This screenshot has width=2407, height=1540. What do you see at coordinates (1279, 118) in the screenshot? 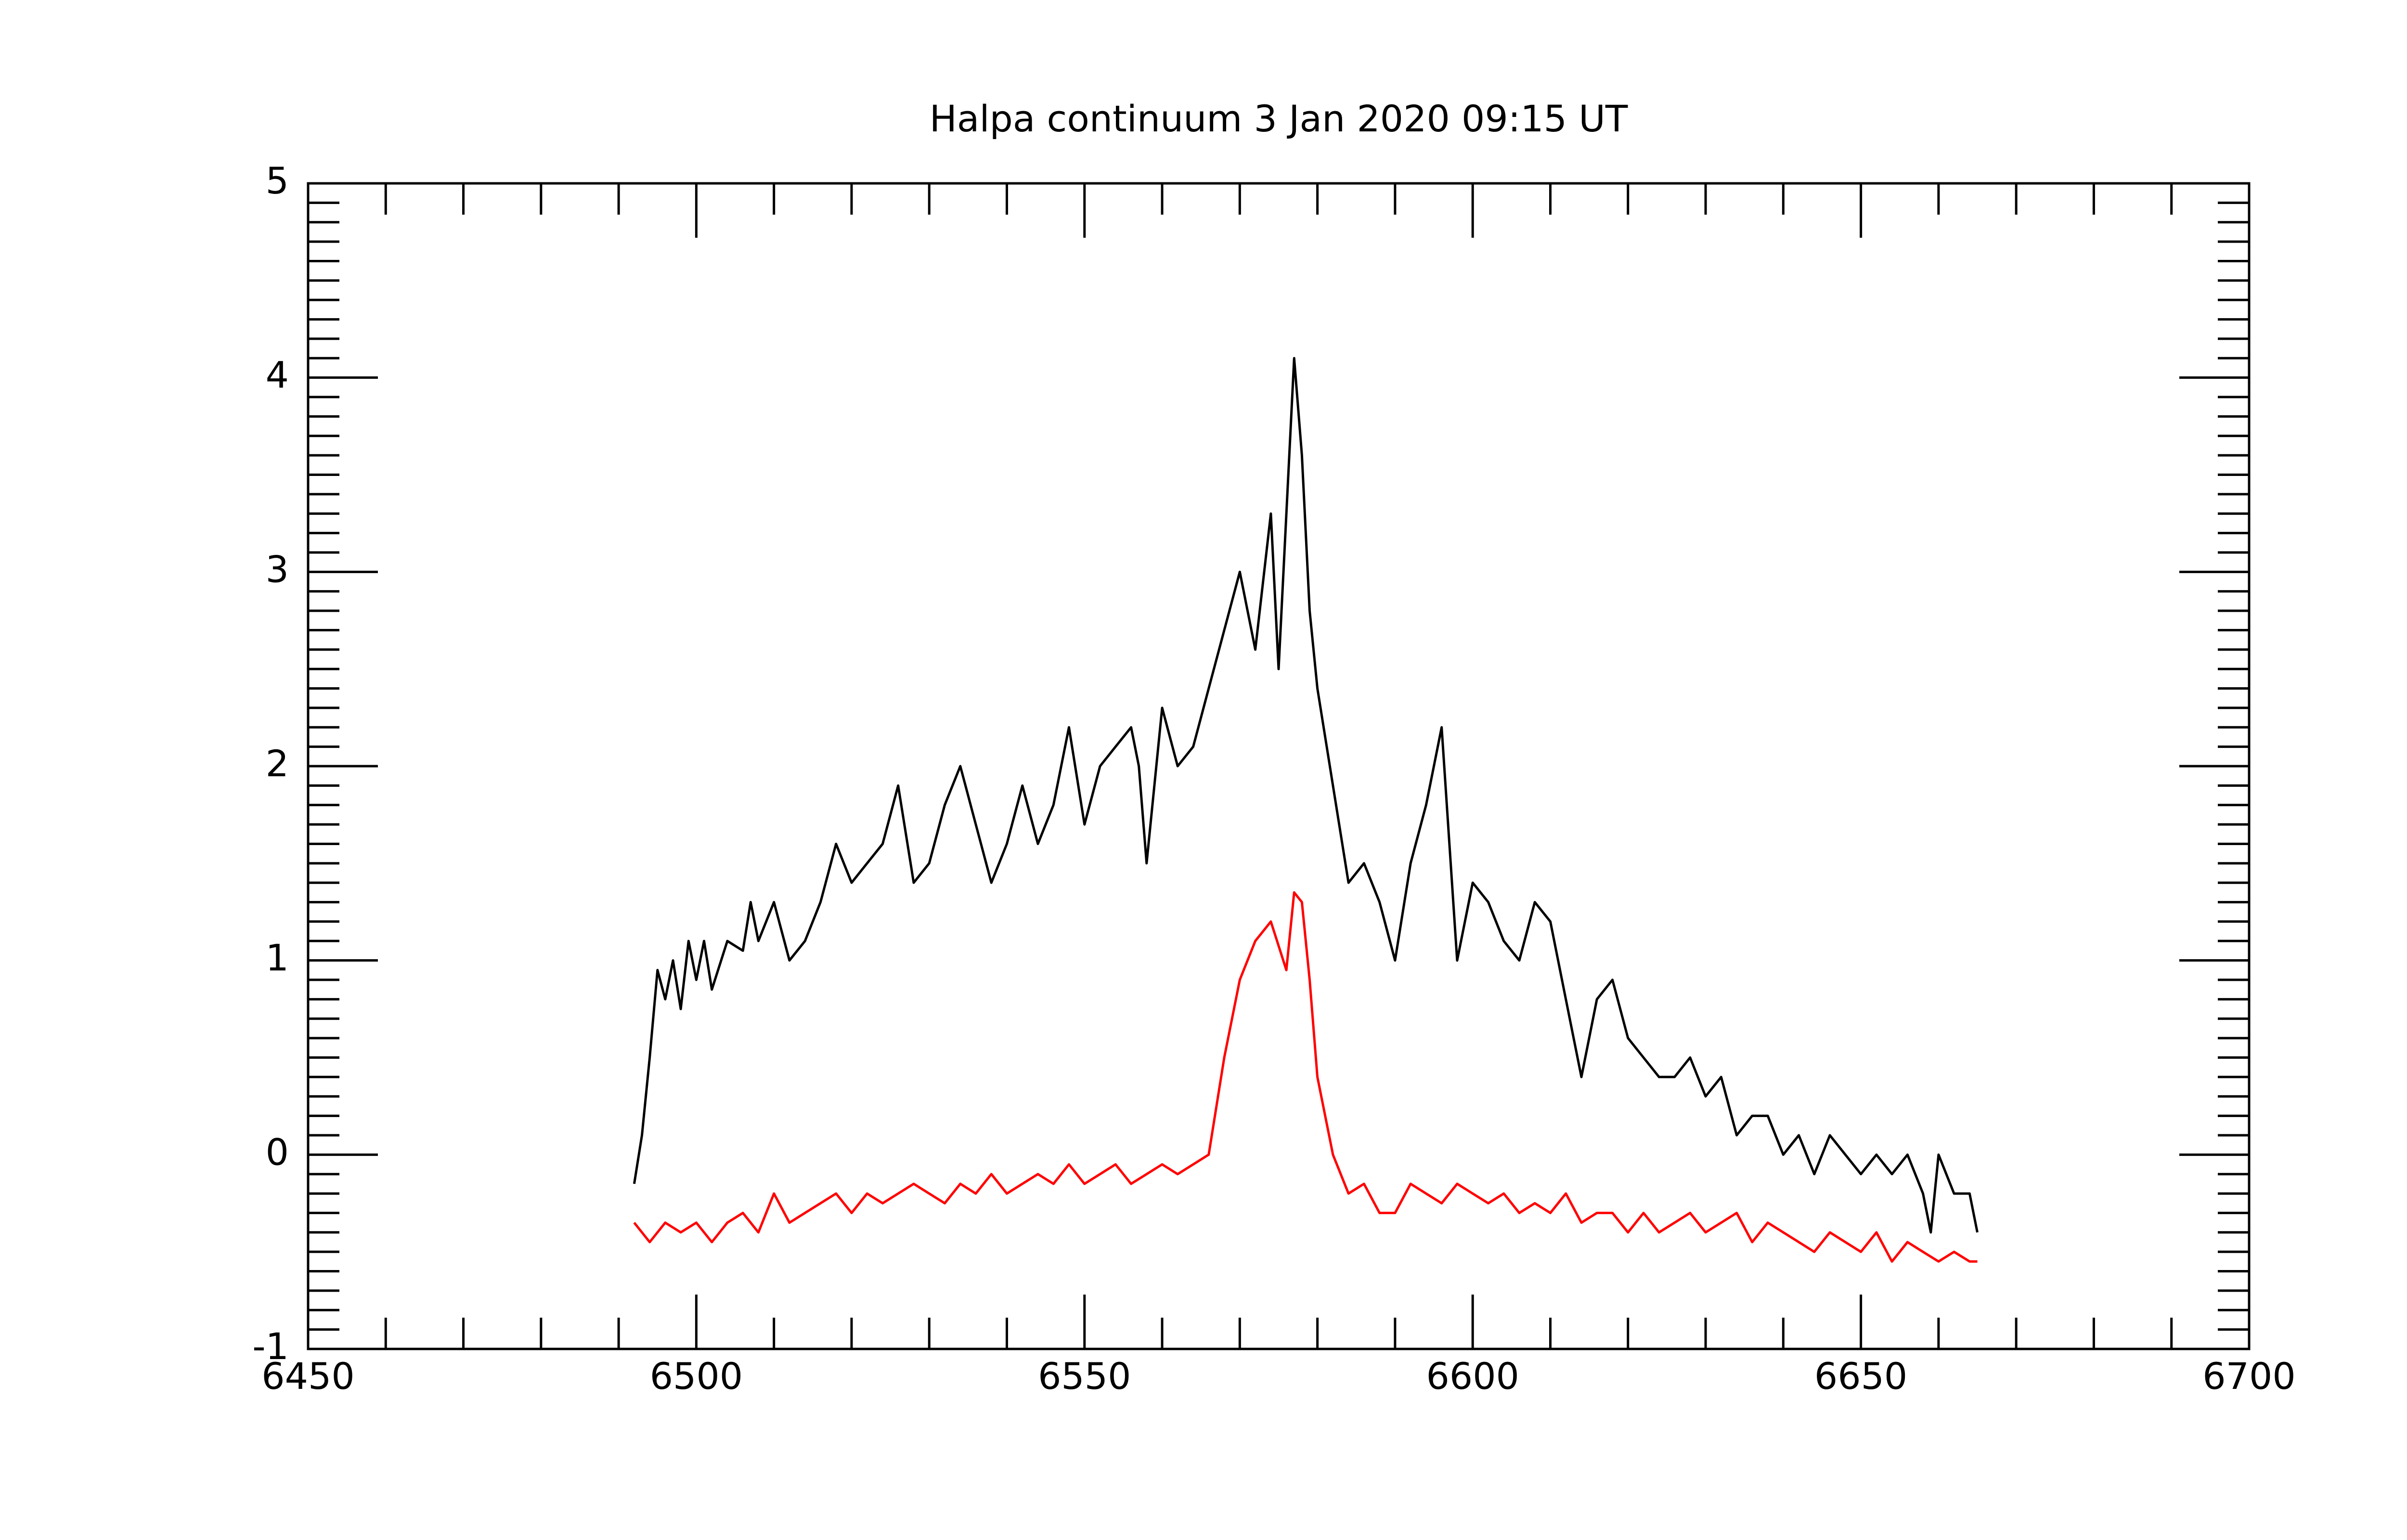
I see `chart-title: Halpa continuum 3 Jan 2020 09:15 UT` at bounding box center [1279, 118].